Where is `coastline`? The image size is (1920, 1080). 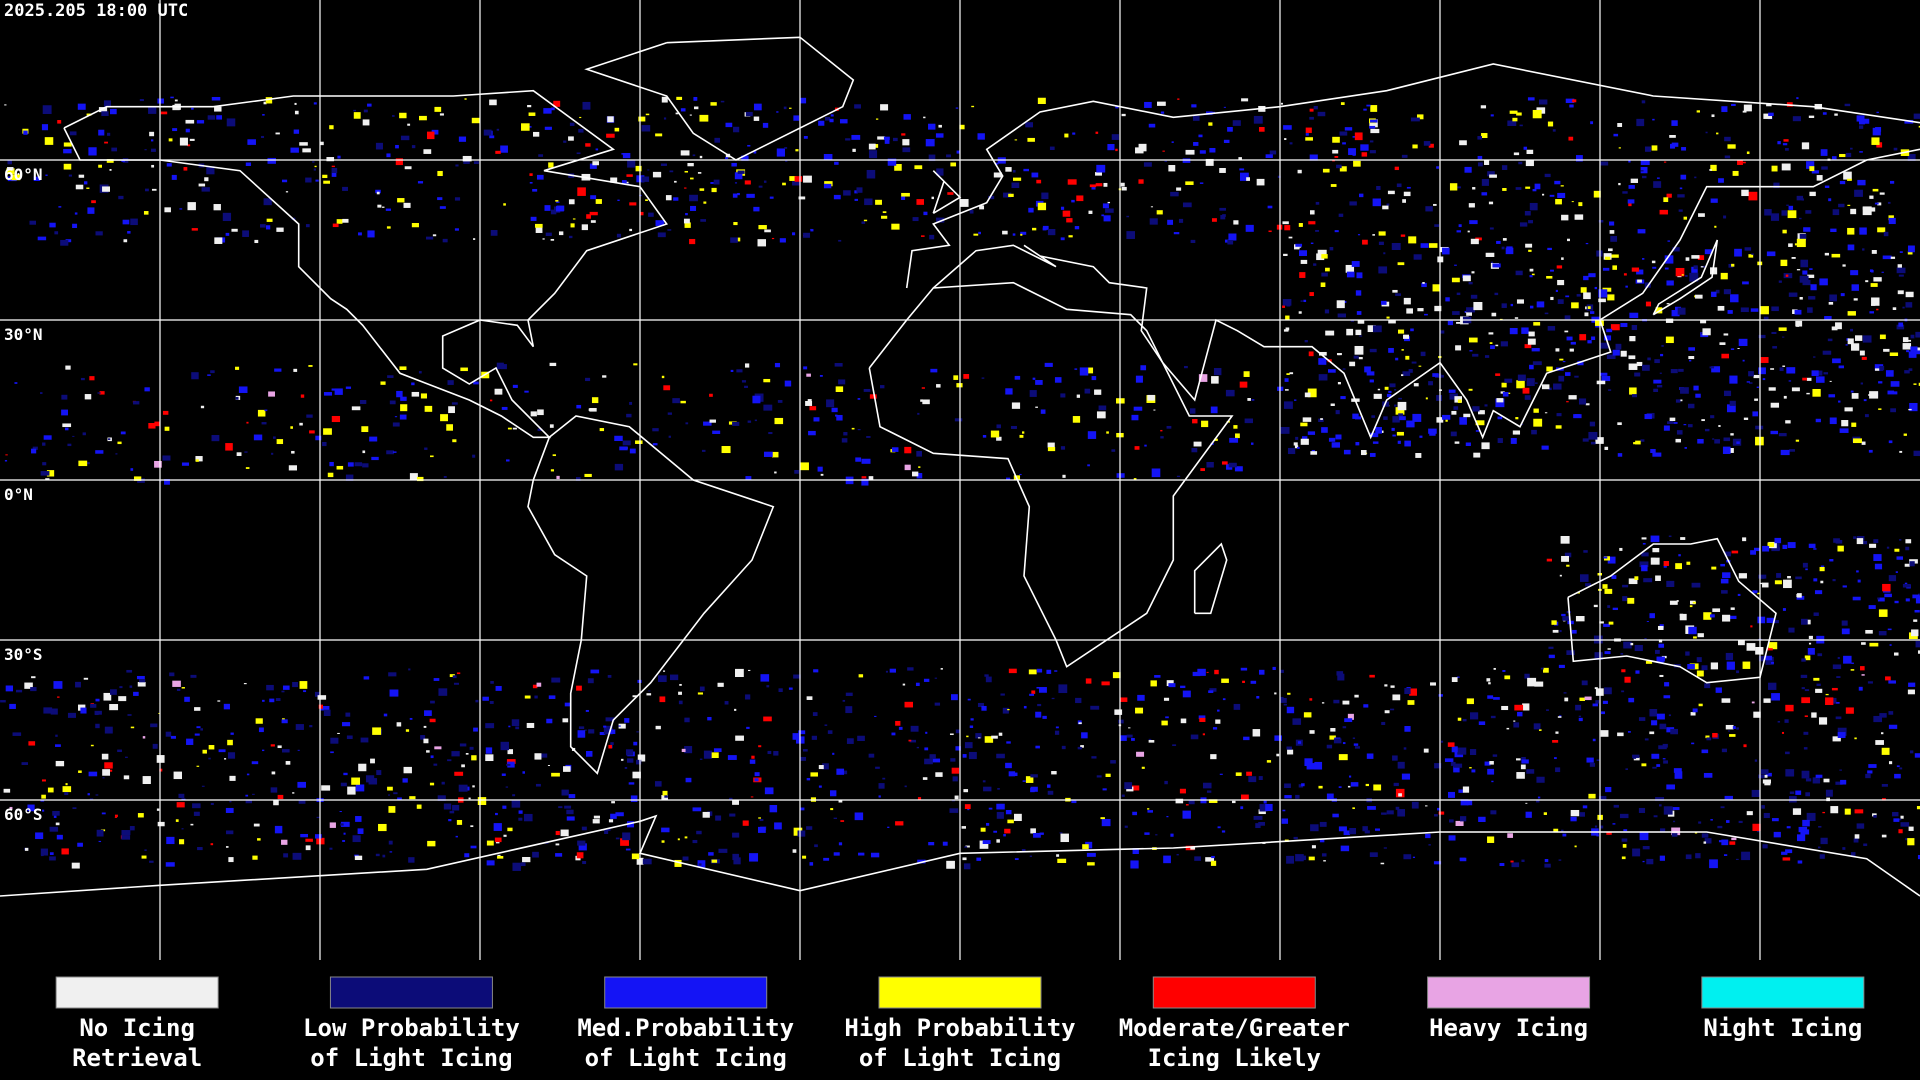
coastline is located at coordinates (651, 595).